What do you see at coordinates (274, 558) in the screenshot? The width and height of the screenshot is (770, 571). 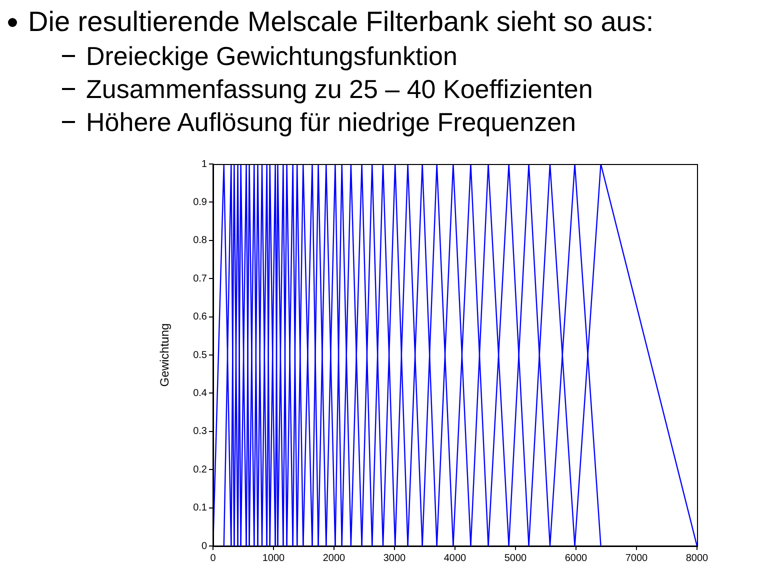 I see `x-tick-label: 1000` at bounding box center [274, 558].